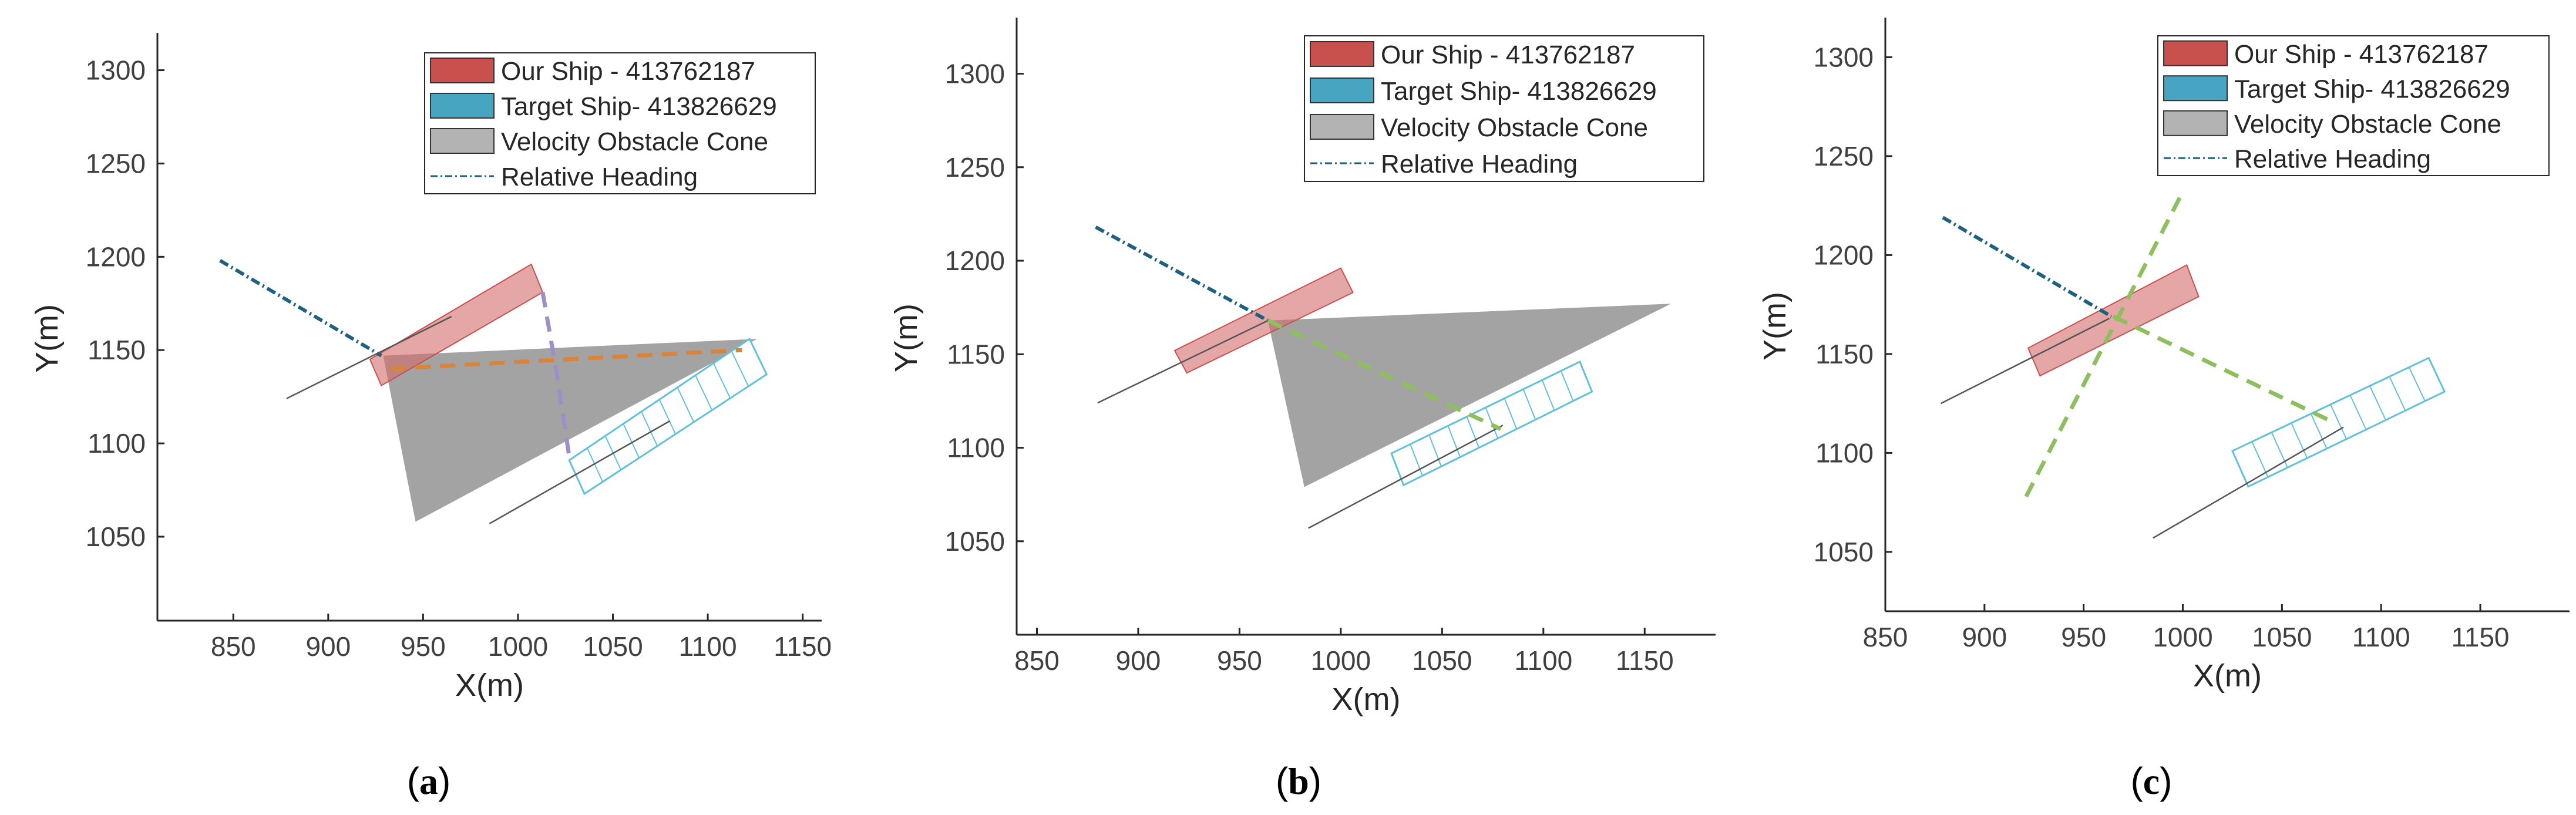 This screenshot has height=815, width=2576. Describe the element at coordinates (429, 781) in the screenshot. I see `caption-a: (a)` at that location.